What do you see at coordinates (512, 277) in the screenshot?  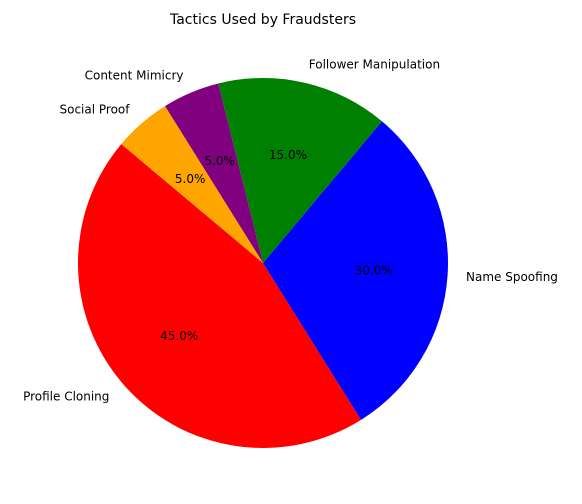 I see `pie-category-label: Name Spoofing` at bounding box center [512, 277].